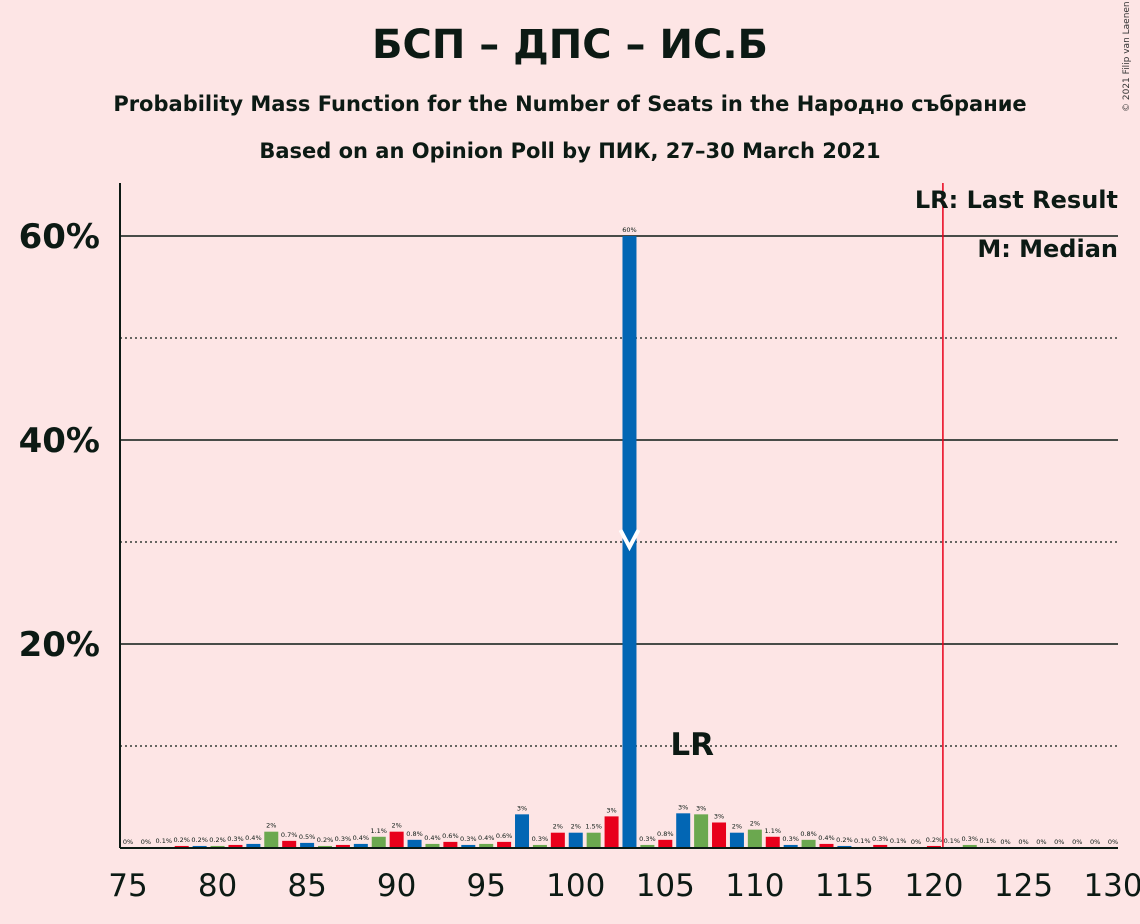 Image resolution: width=1140 pixels, height=924 pixels. Describe the element at coordinates (593, 827) in the screenshot. I see `bar-label-seat-101: 1.5%` at that location.